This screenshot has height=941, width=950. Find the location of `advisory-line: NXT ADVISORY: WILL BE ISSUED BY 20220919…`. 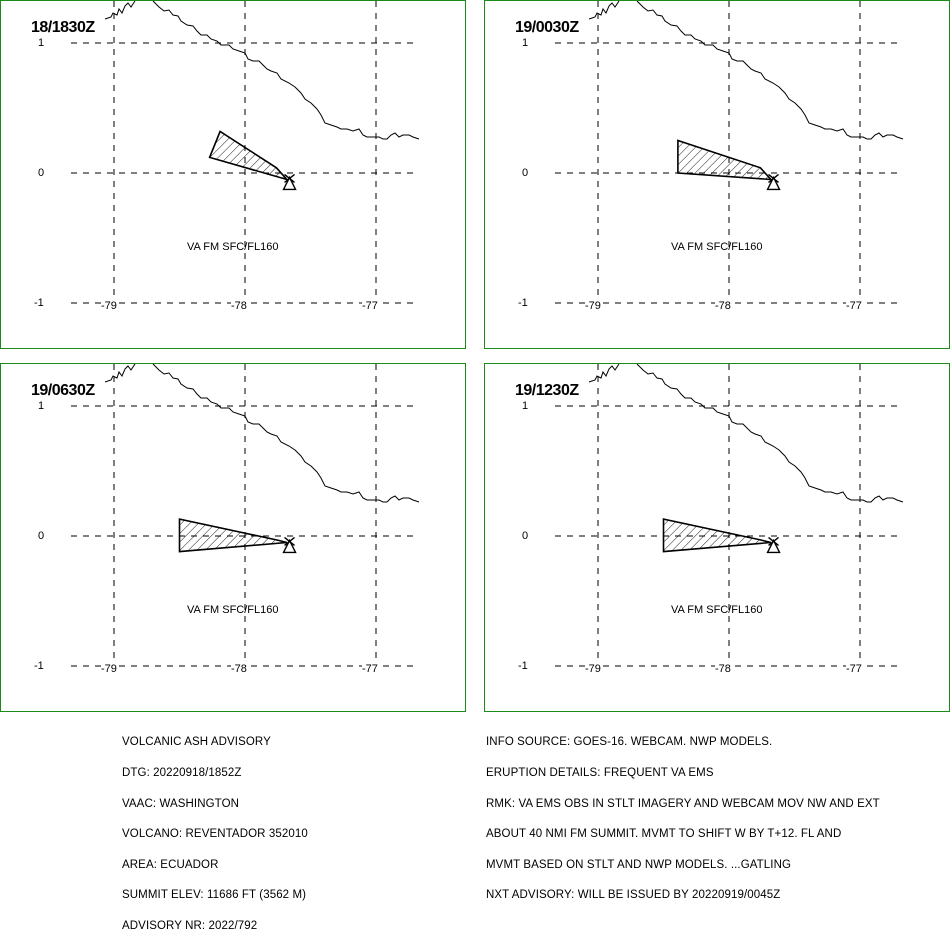

advisory-line: NXT ADVISORY: WILL BE ISSUED BY 20220919… is located at coordinates (633, 895).